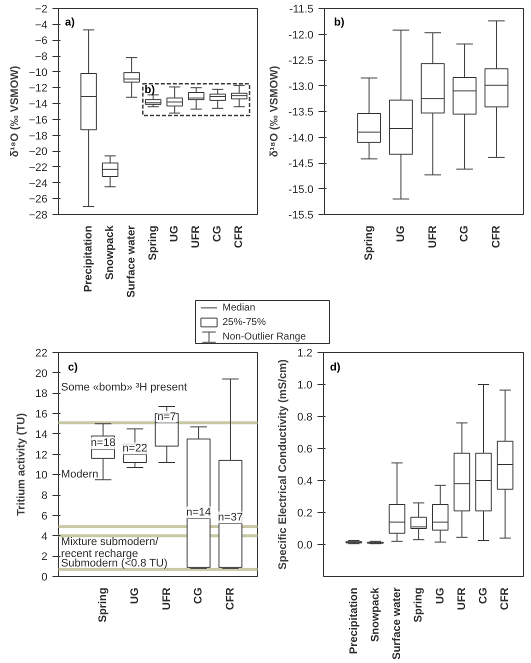  I want to click on y-tick-label: -15.0, so click(301, 190).